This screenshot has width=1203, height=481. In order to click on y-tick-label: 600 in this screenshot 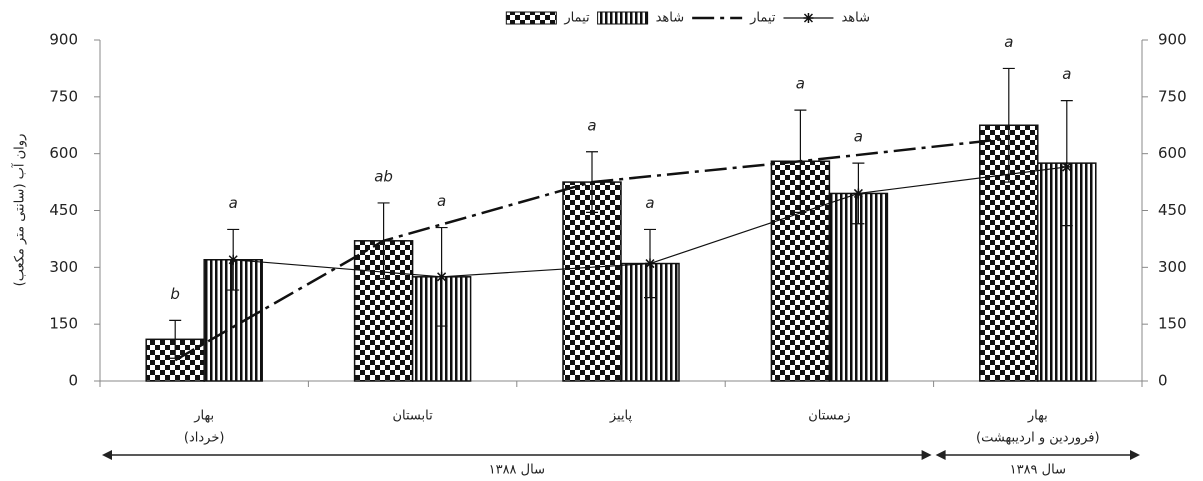, I will do `click(63, 153)`.